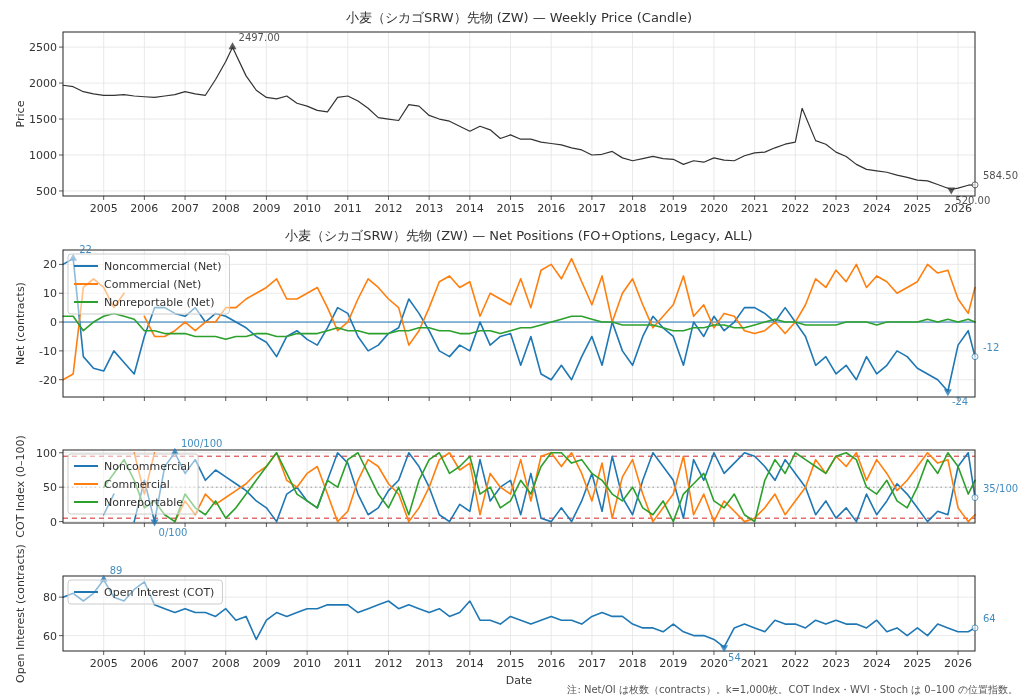 The height and width of the screenshot is (699, 1024). I want to click on annotation: 35/100, so click(1001, 488).